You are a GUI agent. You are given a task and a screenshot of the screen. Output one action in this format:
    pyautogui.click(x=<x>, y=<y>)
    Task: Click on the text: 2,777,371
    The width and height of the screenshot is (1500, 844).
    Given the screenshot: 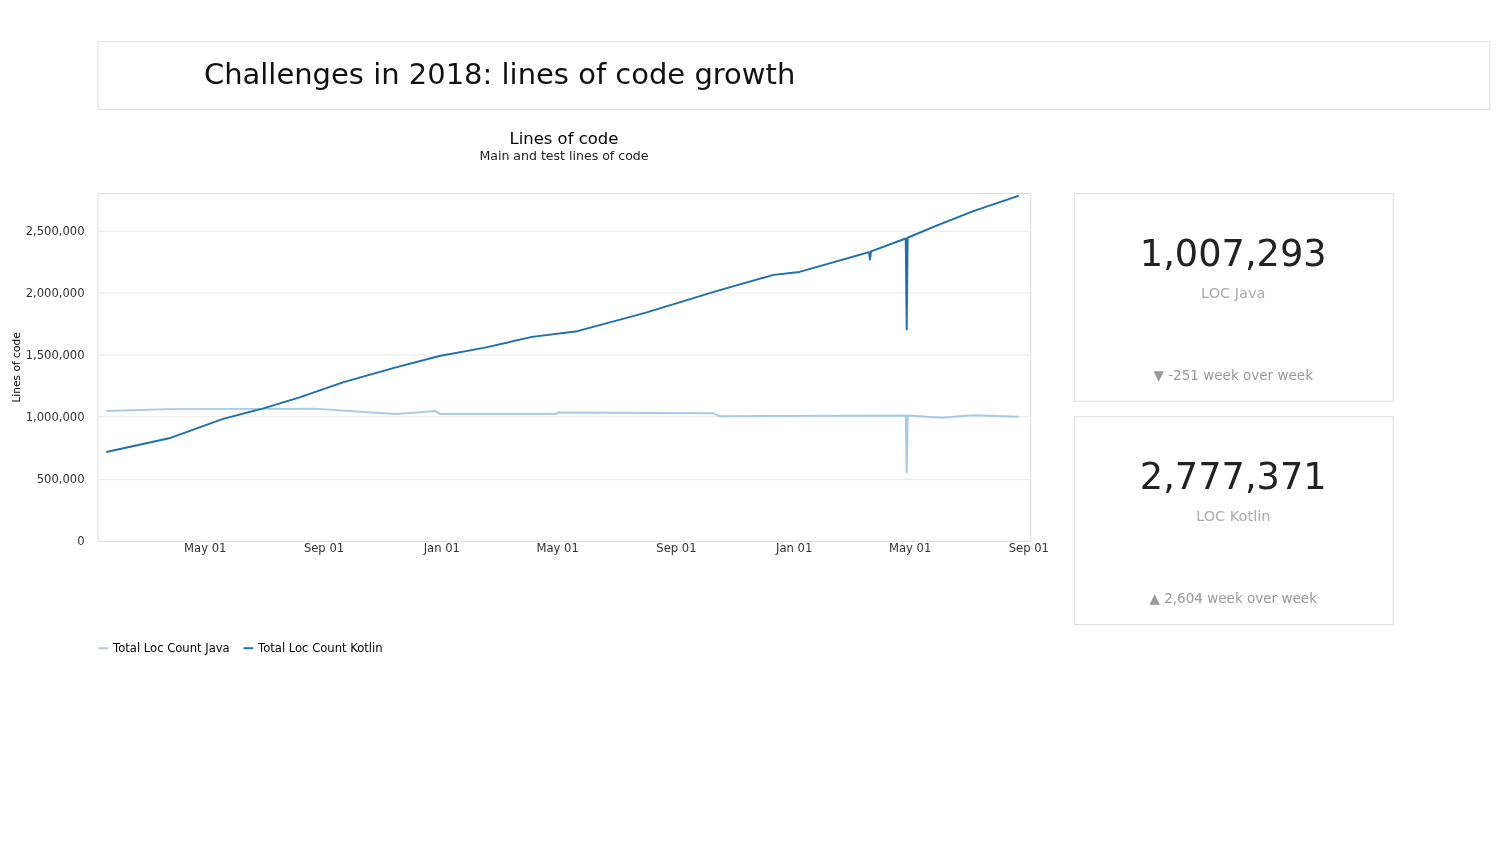 What is the action you would take?
    pyautogui.click(x=1233, y=477)
    